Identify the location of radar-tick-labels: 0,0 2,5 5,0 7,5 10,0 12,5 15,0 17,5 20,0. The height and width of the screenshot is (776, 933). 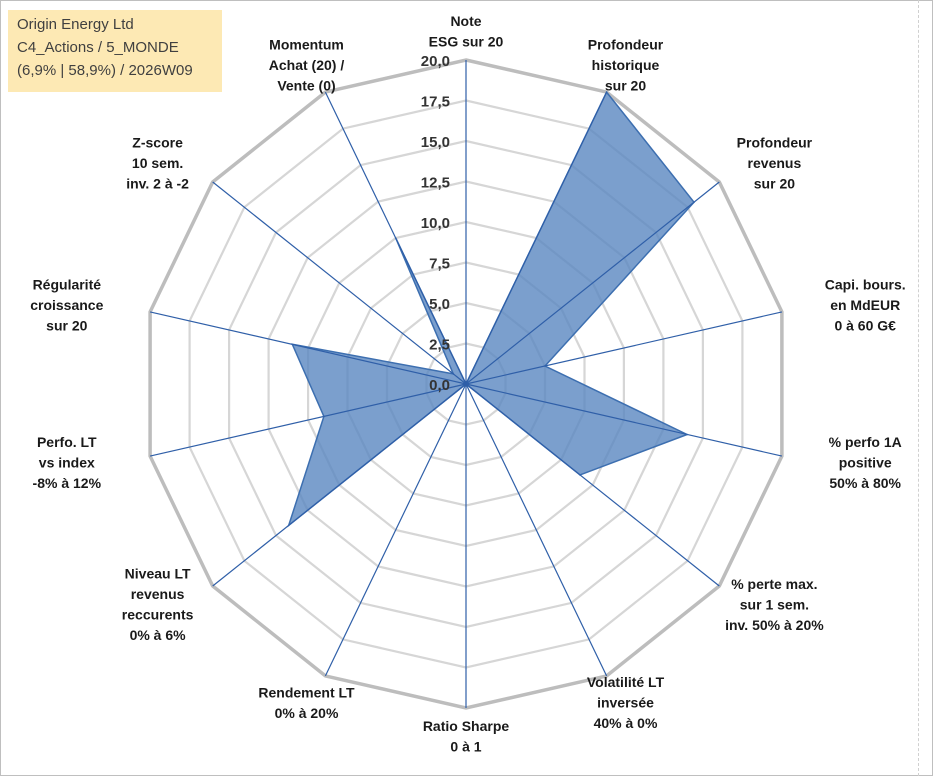
(435, 223).